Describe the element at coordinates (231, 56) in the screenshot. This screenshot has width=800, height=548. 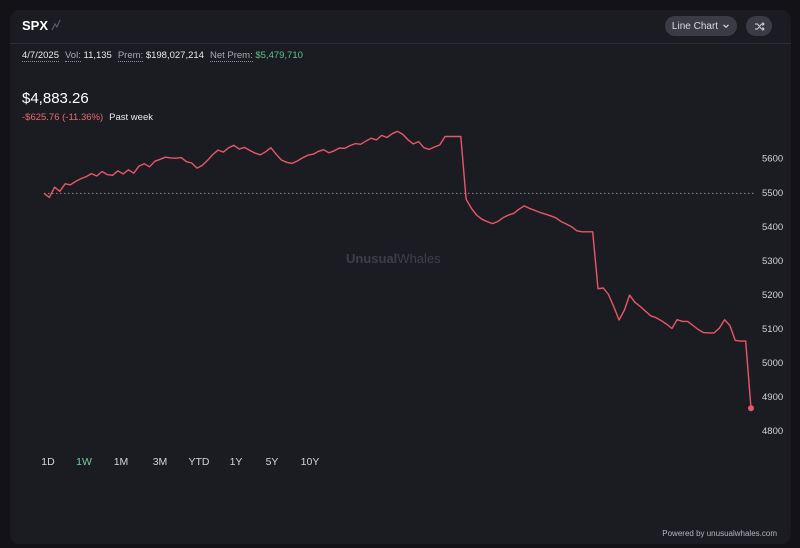
I see `net-prem-label: Net Prem:` at that location.